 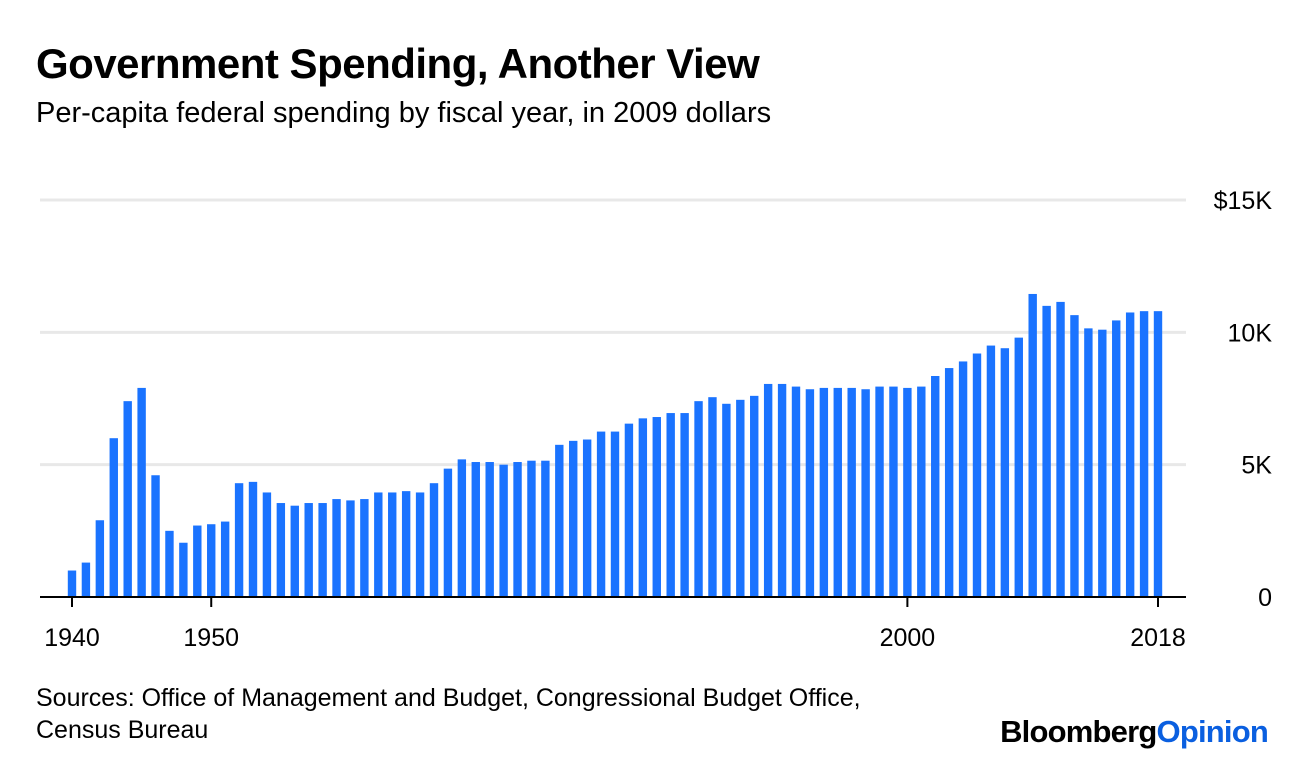 I want to click on y-tick-label: 5K, so click(x=1256, y=466).